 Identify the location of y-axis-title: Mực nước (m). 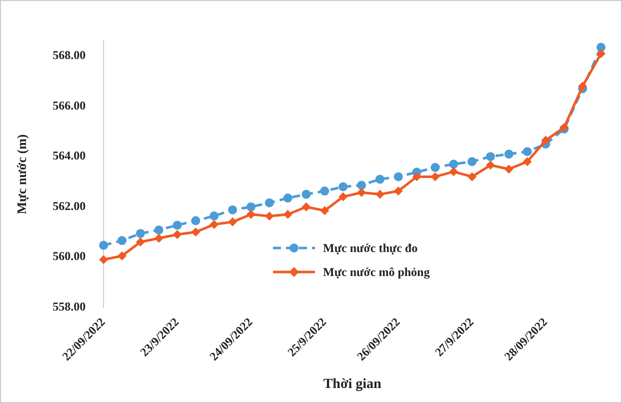
(22, 174).